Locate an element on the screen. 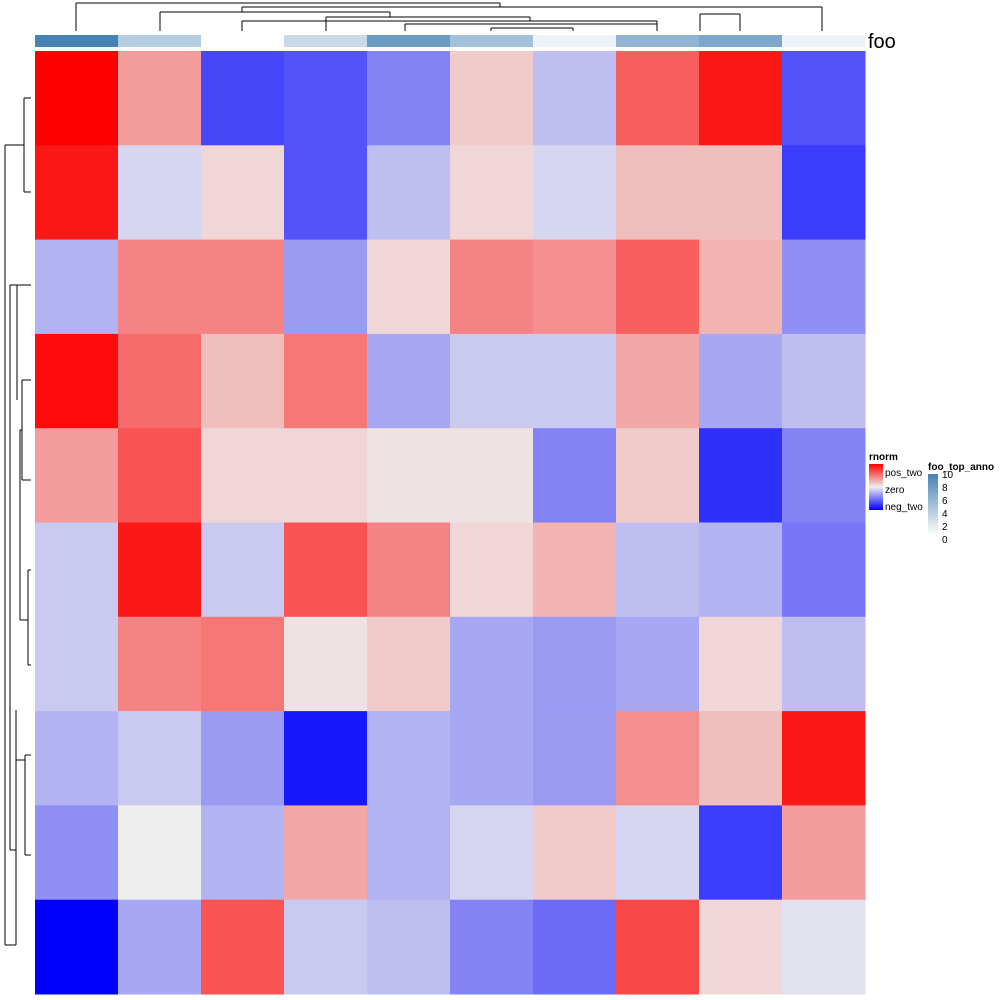 Image resolution: width=1000 pixels, height=1000 pixels. legend-label-rnorm: pos_two is located at coordinates (904, 473).